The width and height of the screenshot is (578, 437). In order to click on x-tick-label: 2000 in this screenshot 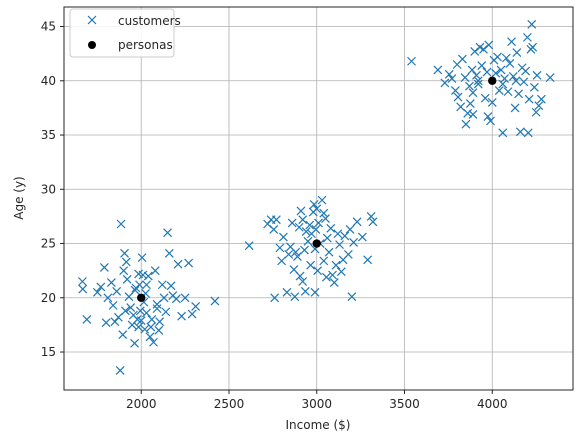, I will do `click(141, 404)`.